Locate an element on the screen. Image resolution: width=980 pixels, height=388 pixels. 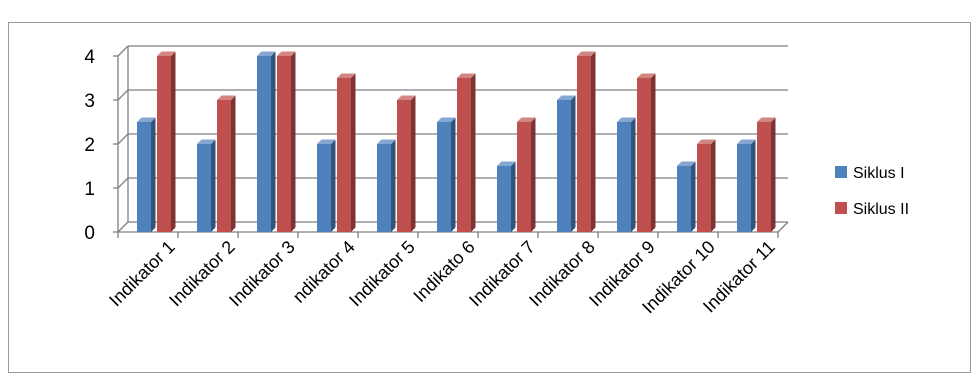
y-tick-labels: 0 1 2 3 4 is located at coordinates (89, 145).